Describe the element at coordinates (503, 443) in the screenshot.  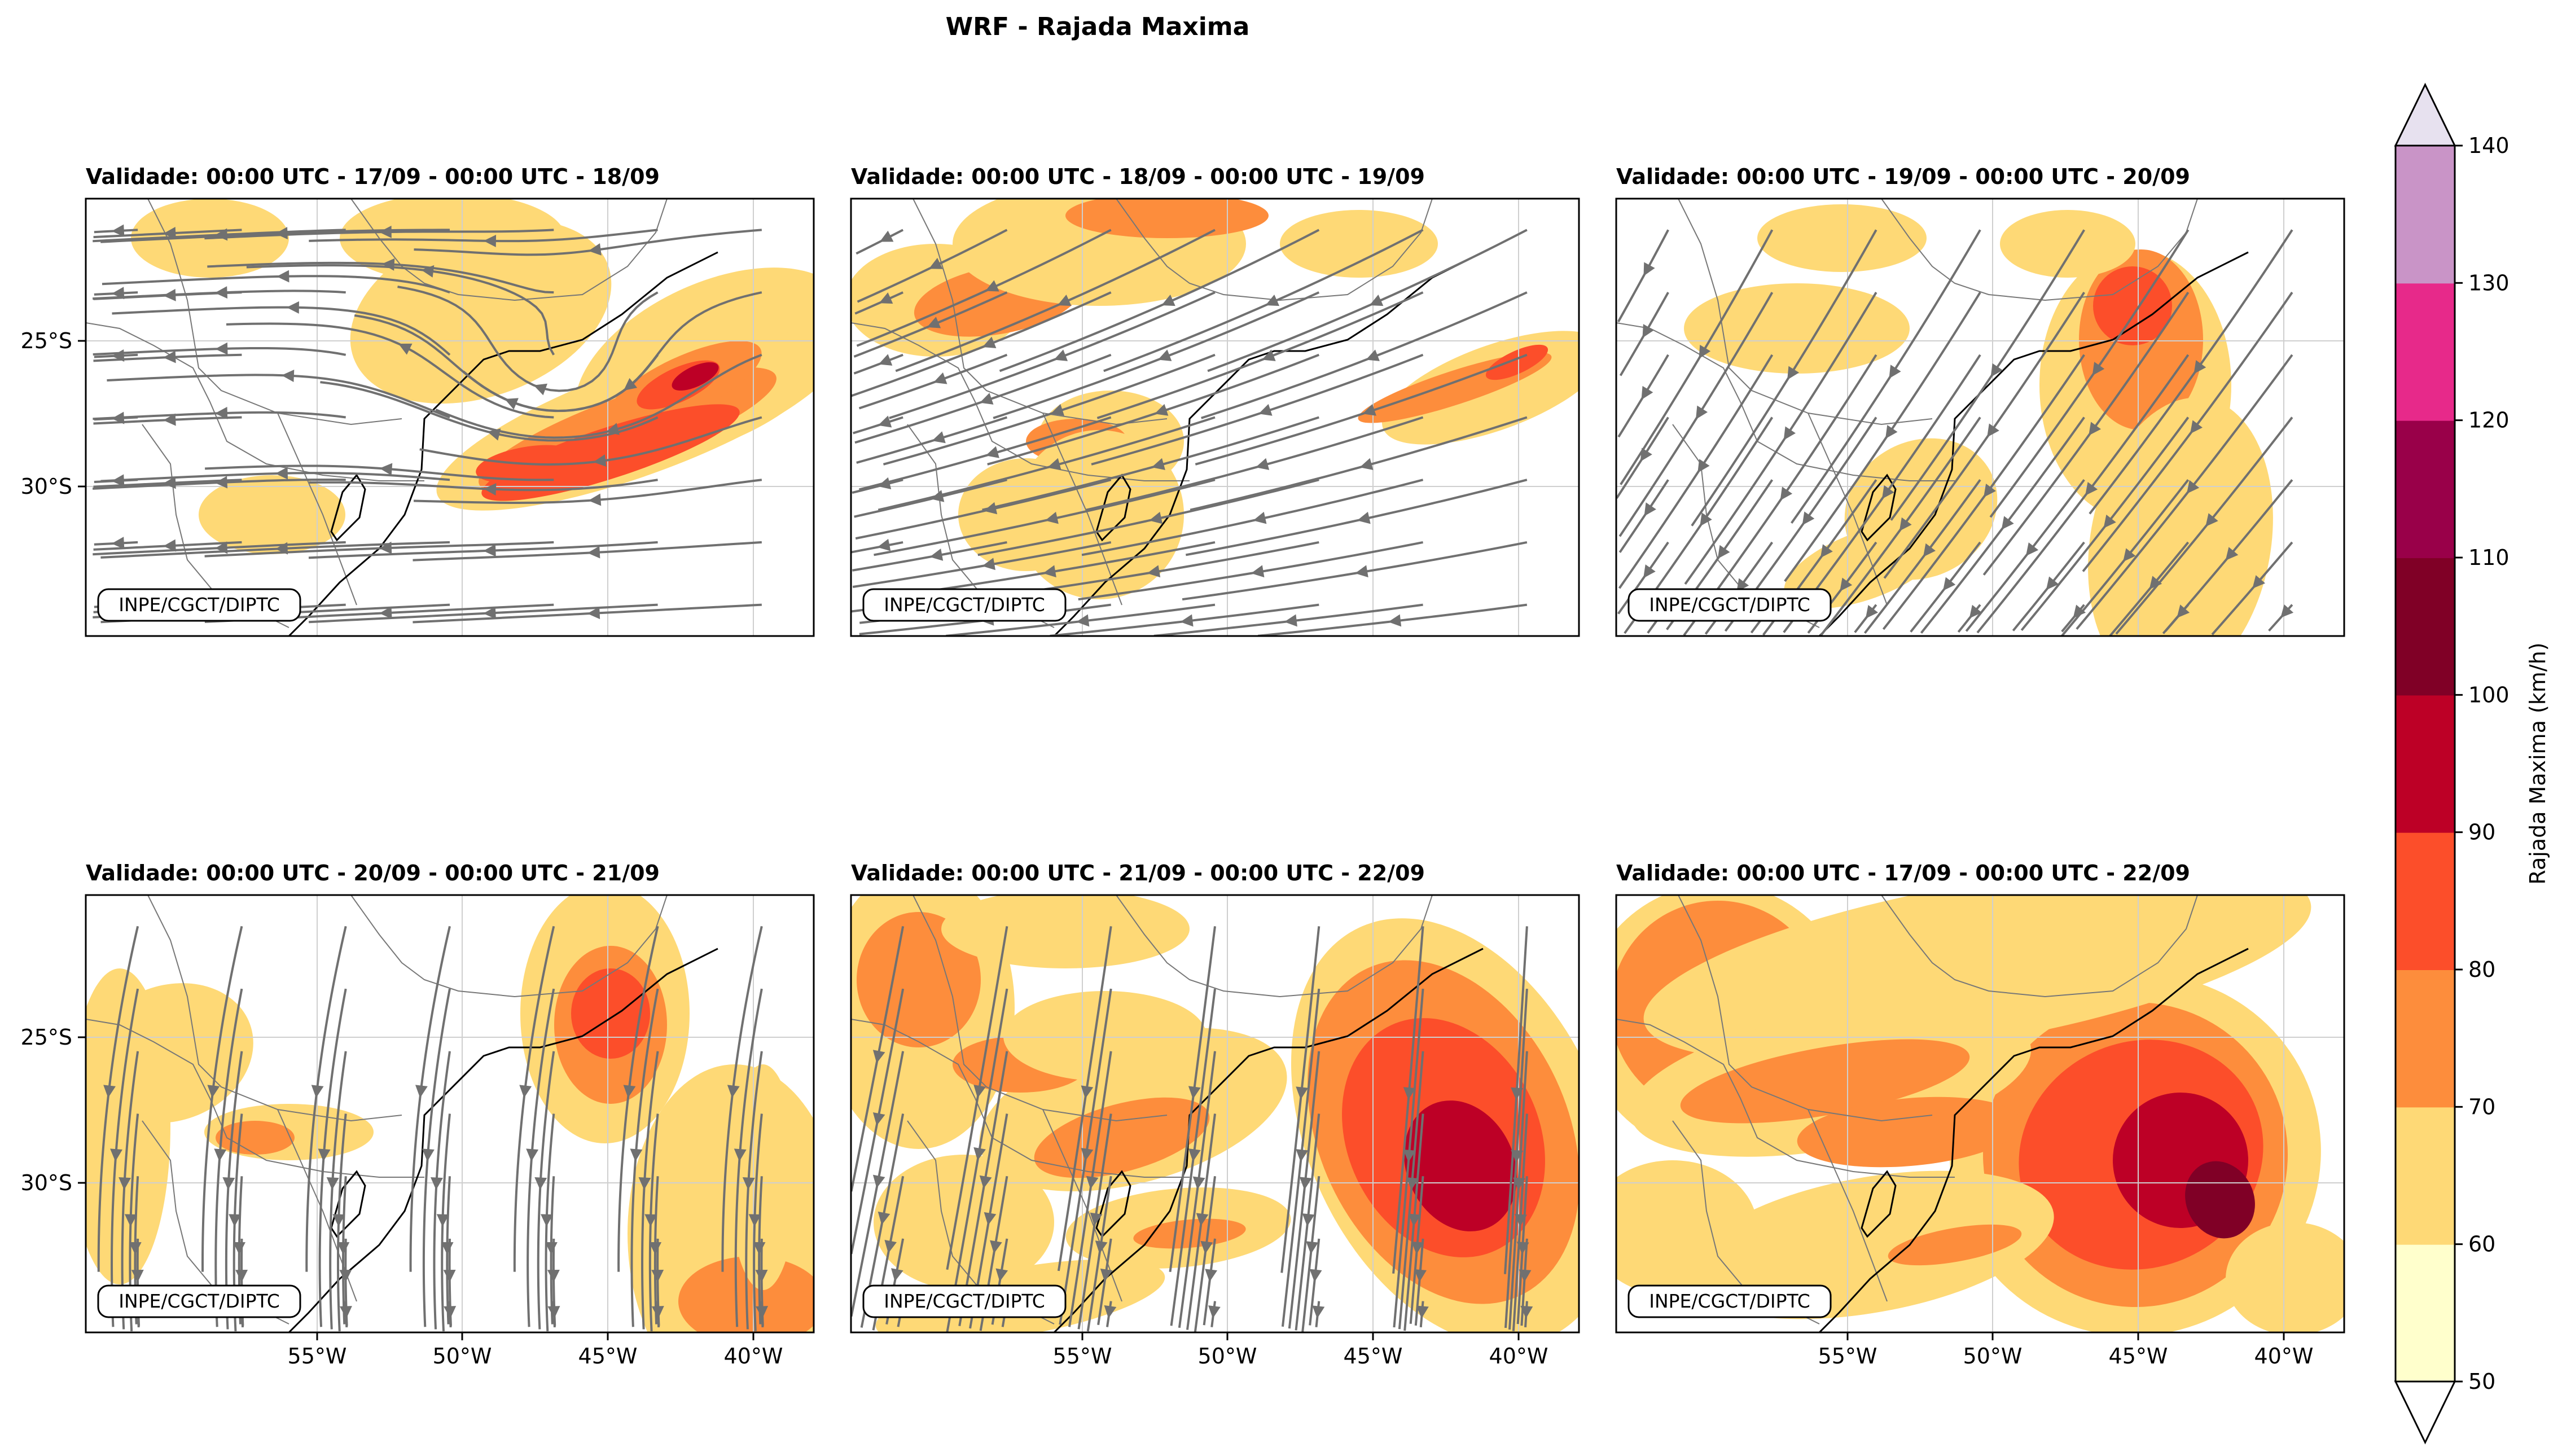
I see `coastline` at that location.